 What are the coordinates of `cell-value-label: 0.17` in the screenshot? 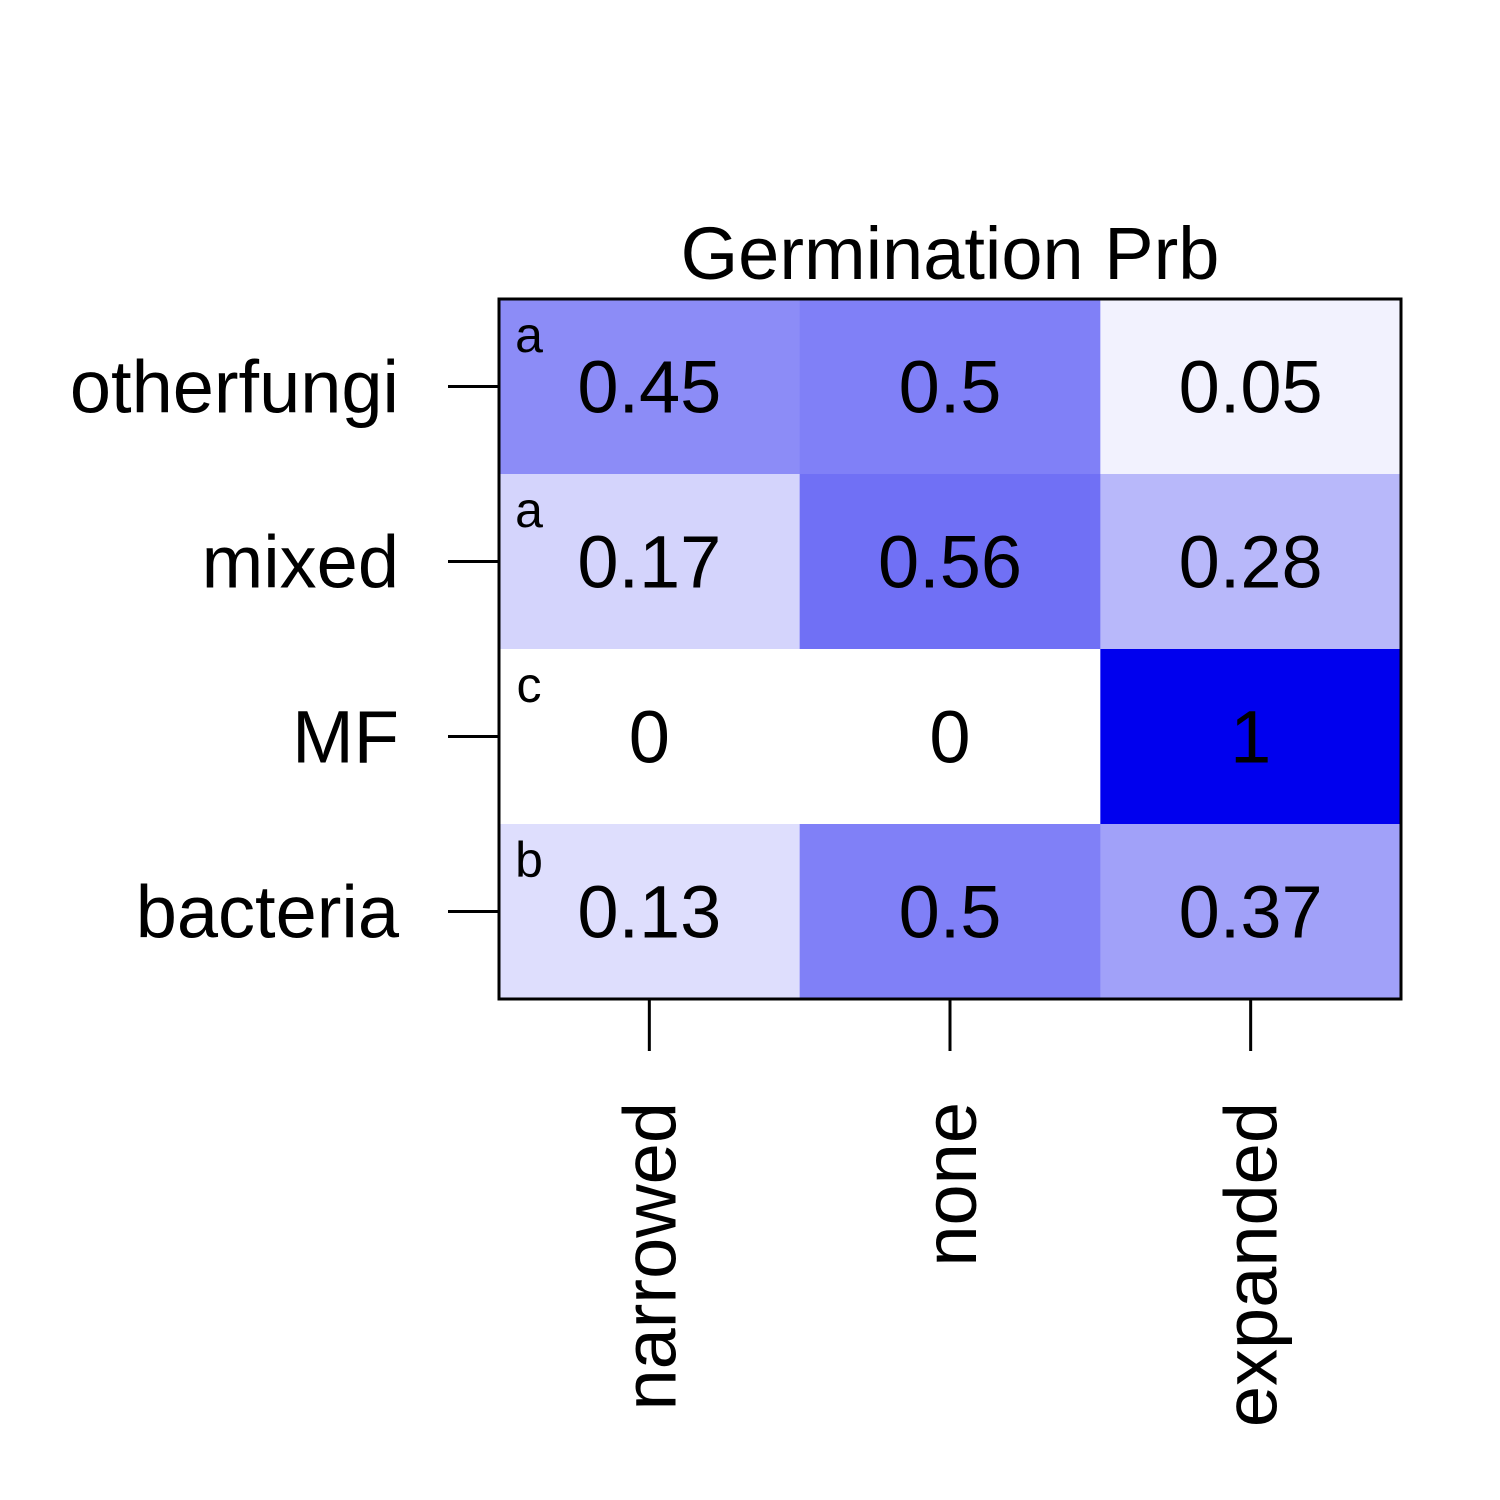 It's located at (649, 562).